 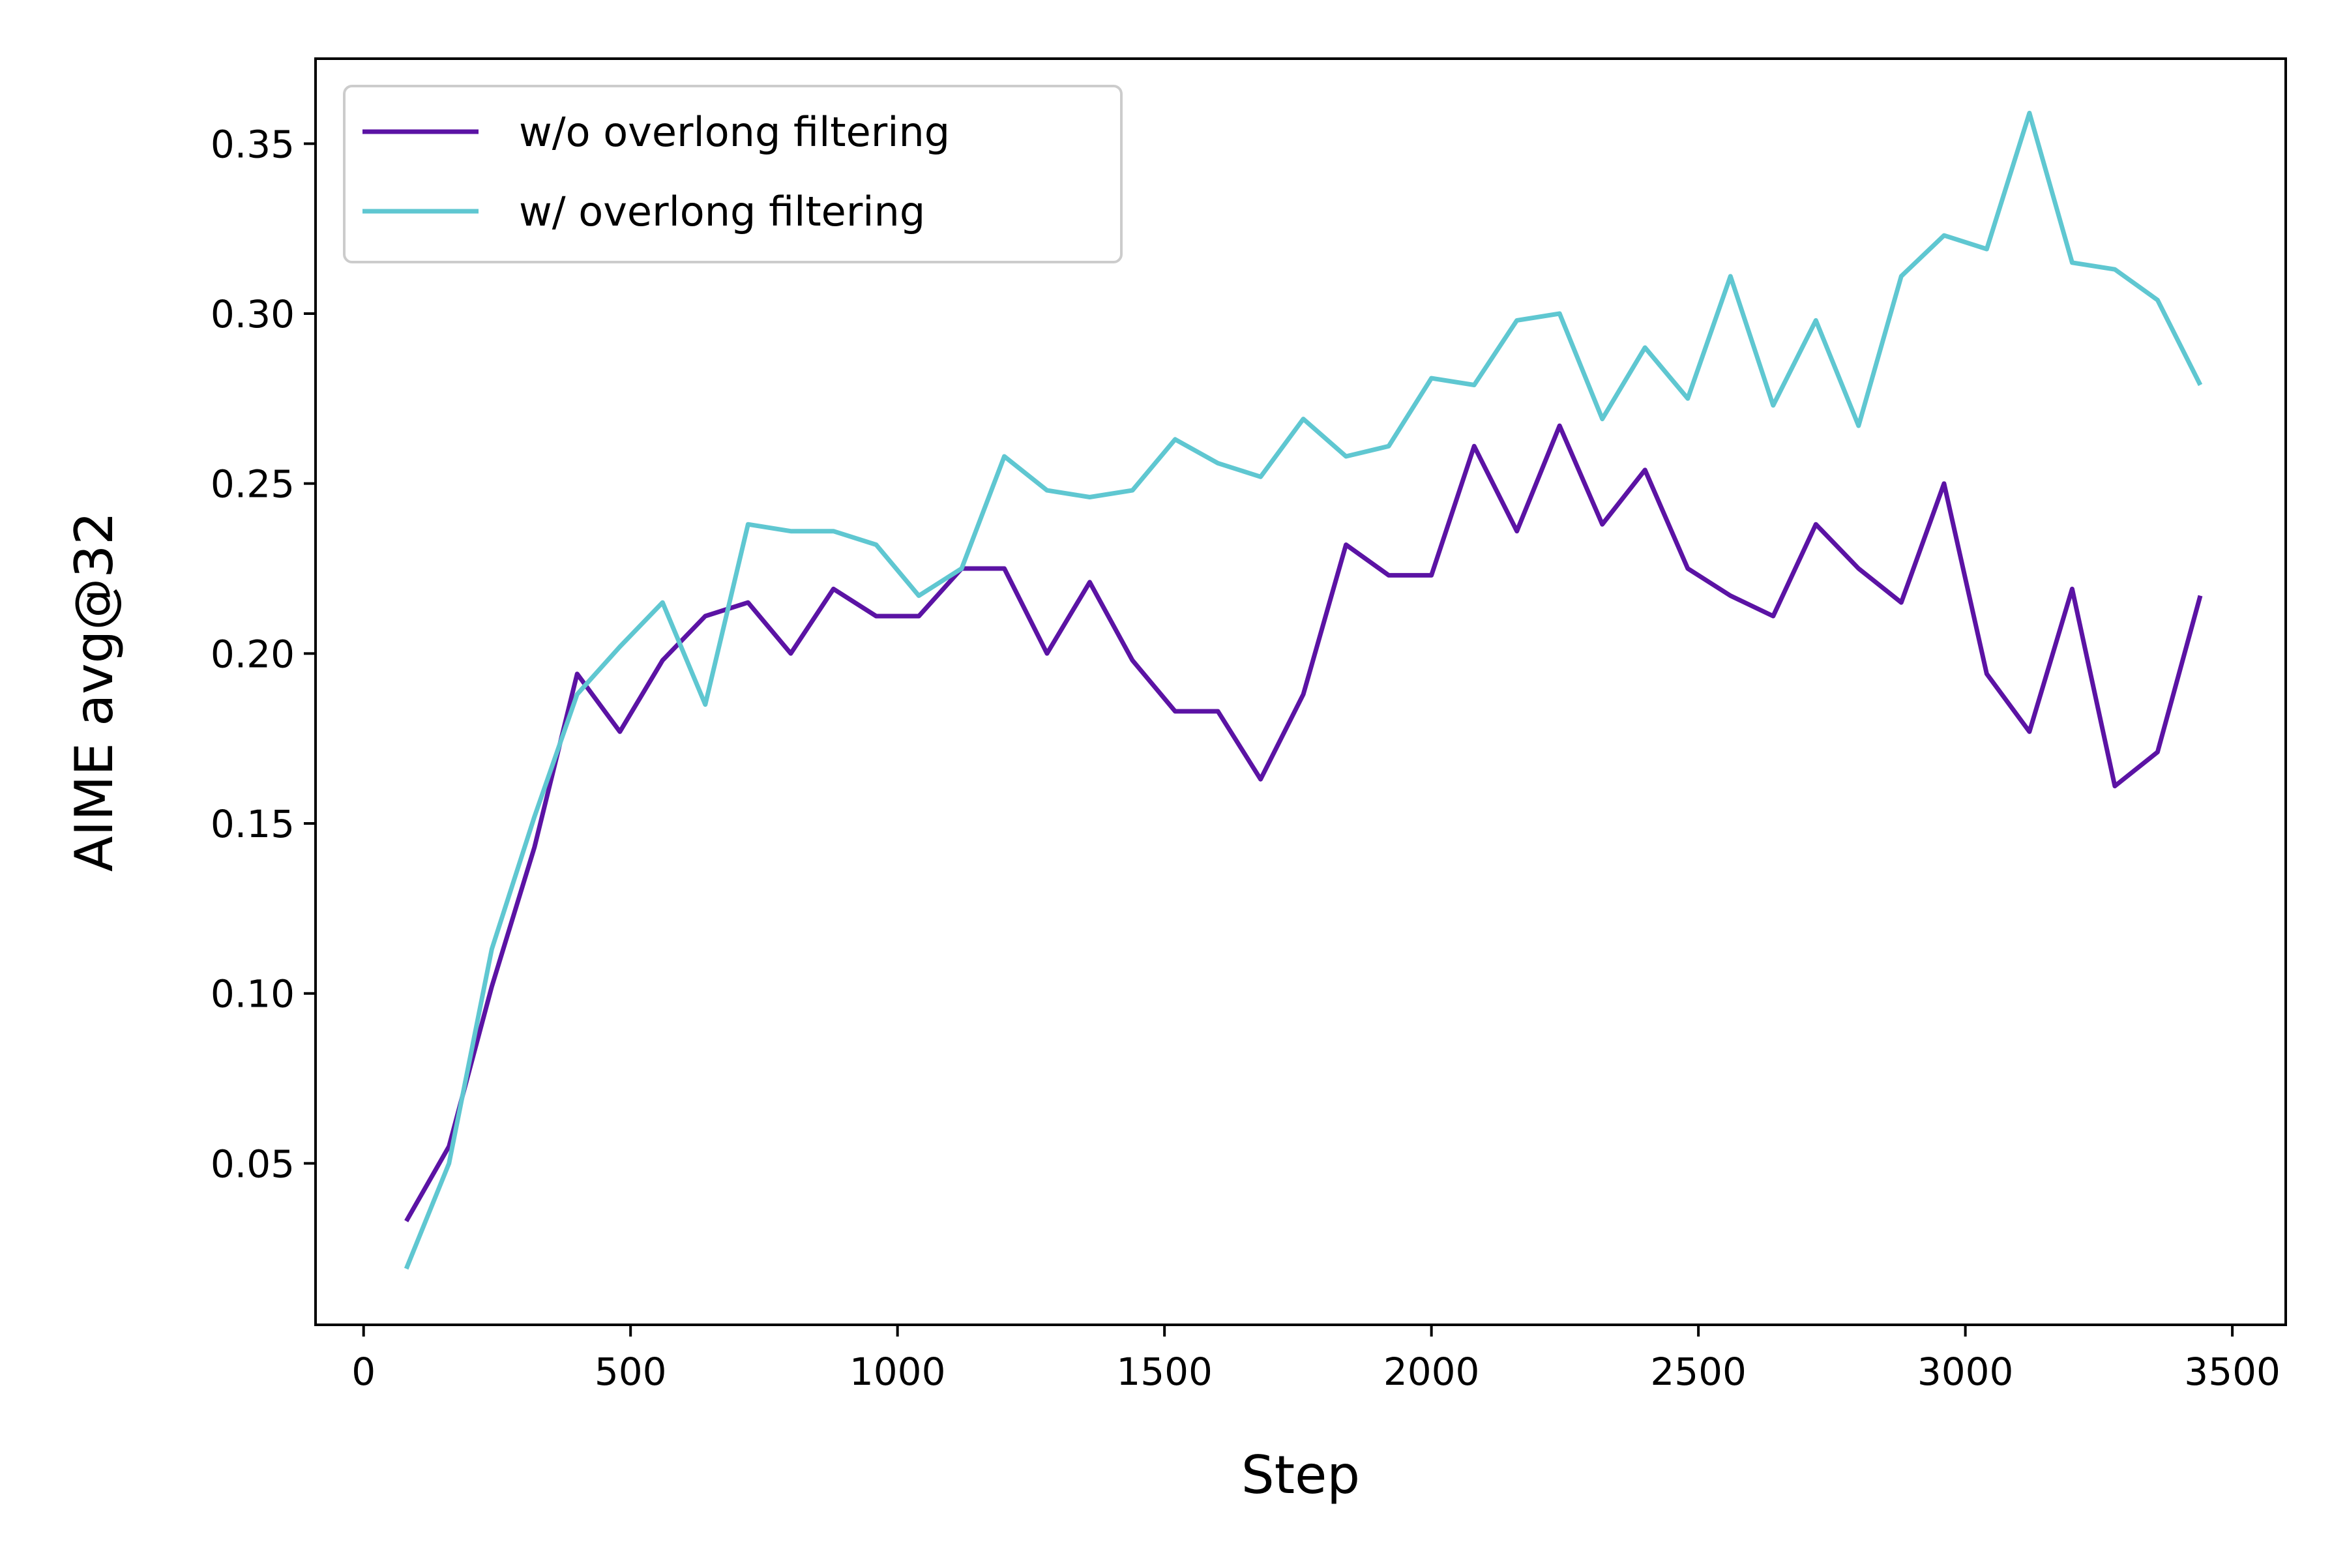 I want to click on x-tick-label: 3500, so click(x=2232, y=1372).